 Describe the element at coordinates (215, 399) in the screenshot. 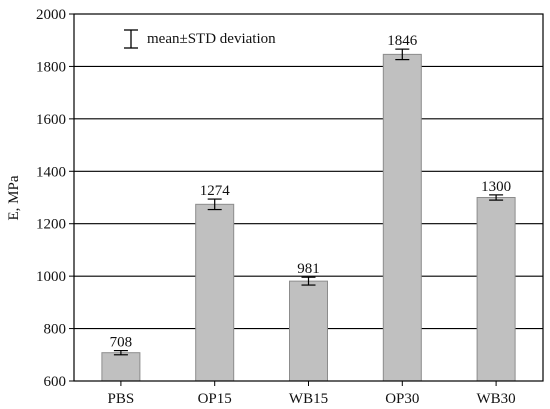

I see `x-tick-label: OP15` at that location.